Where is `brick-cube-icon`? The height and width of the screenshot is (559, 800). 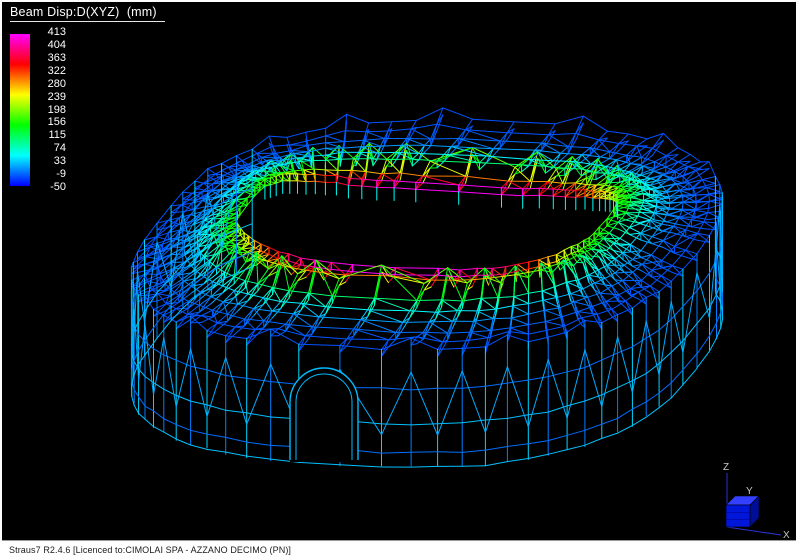 brick-cube-icon is located at coordinates (742, 511).